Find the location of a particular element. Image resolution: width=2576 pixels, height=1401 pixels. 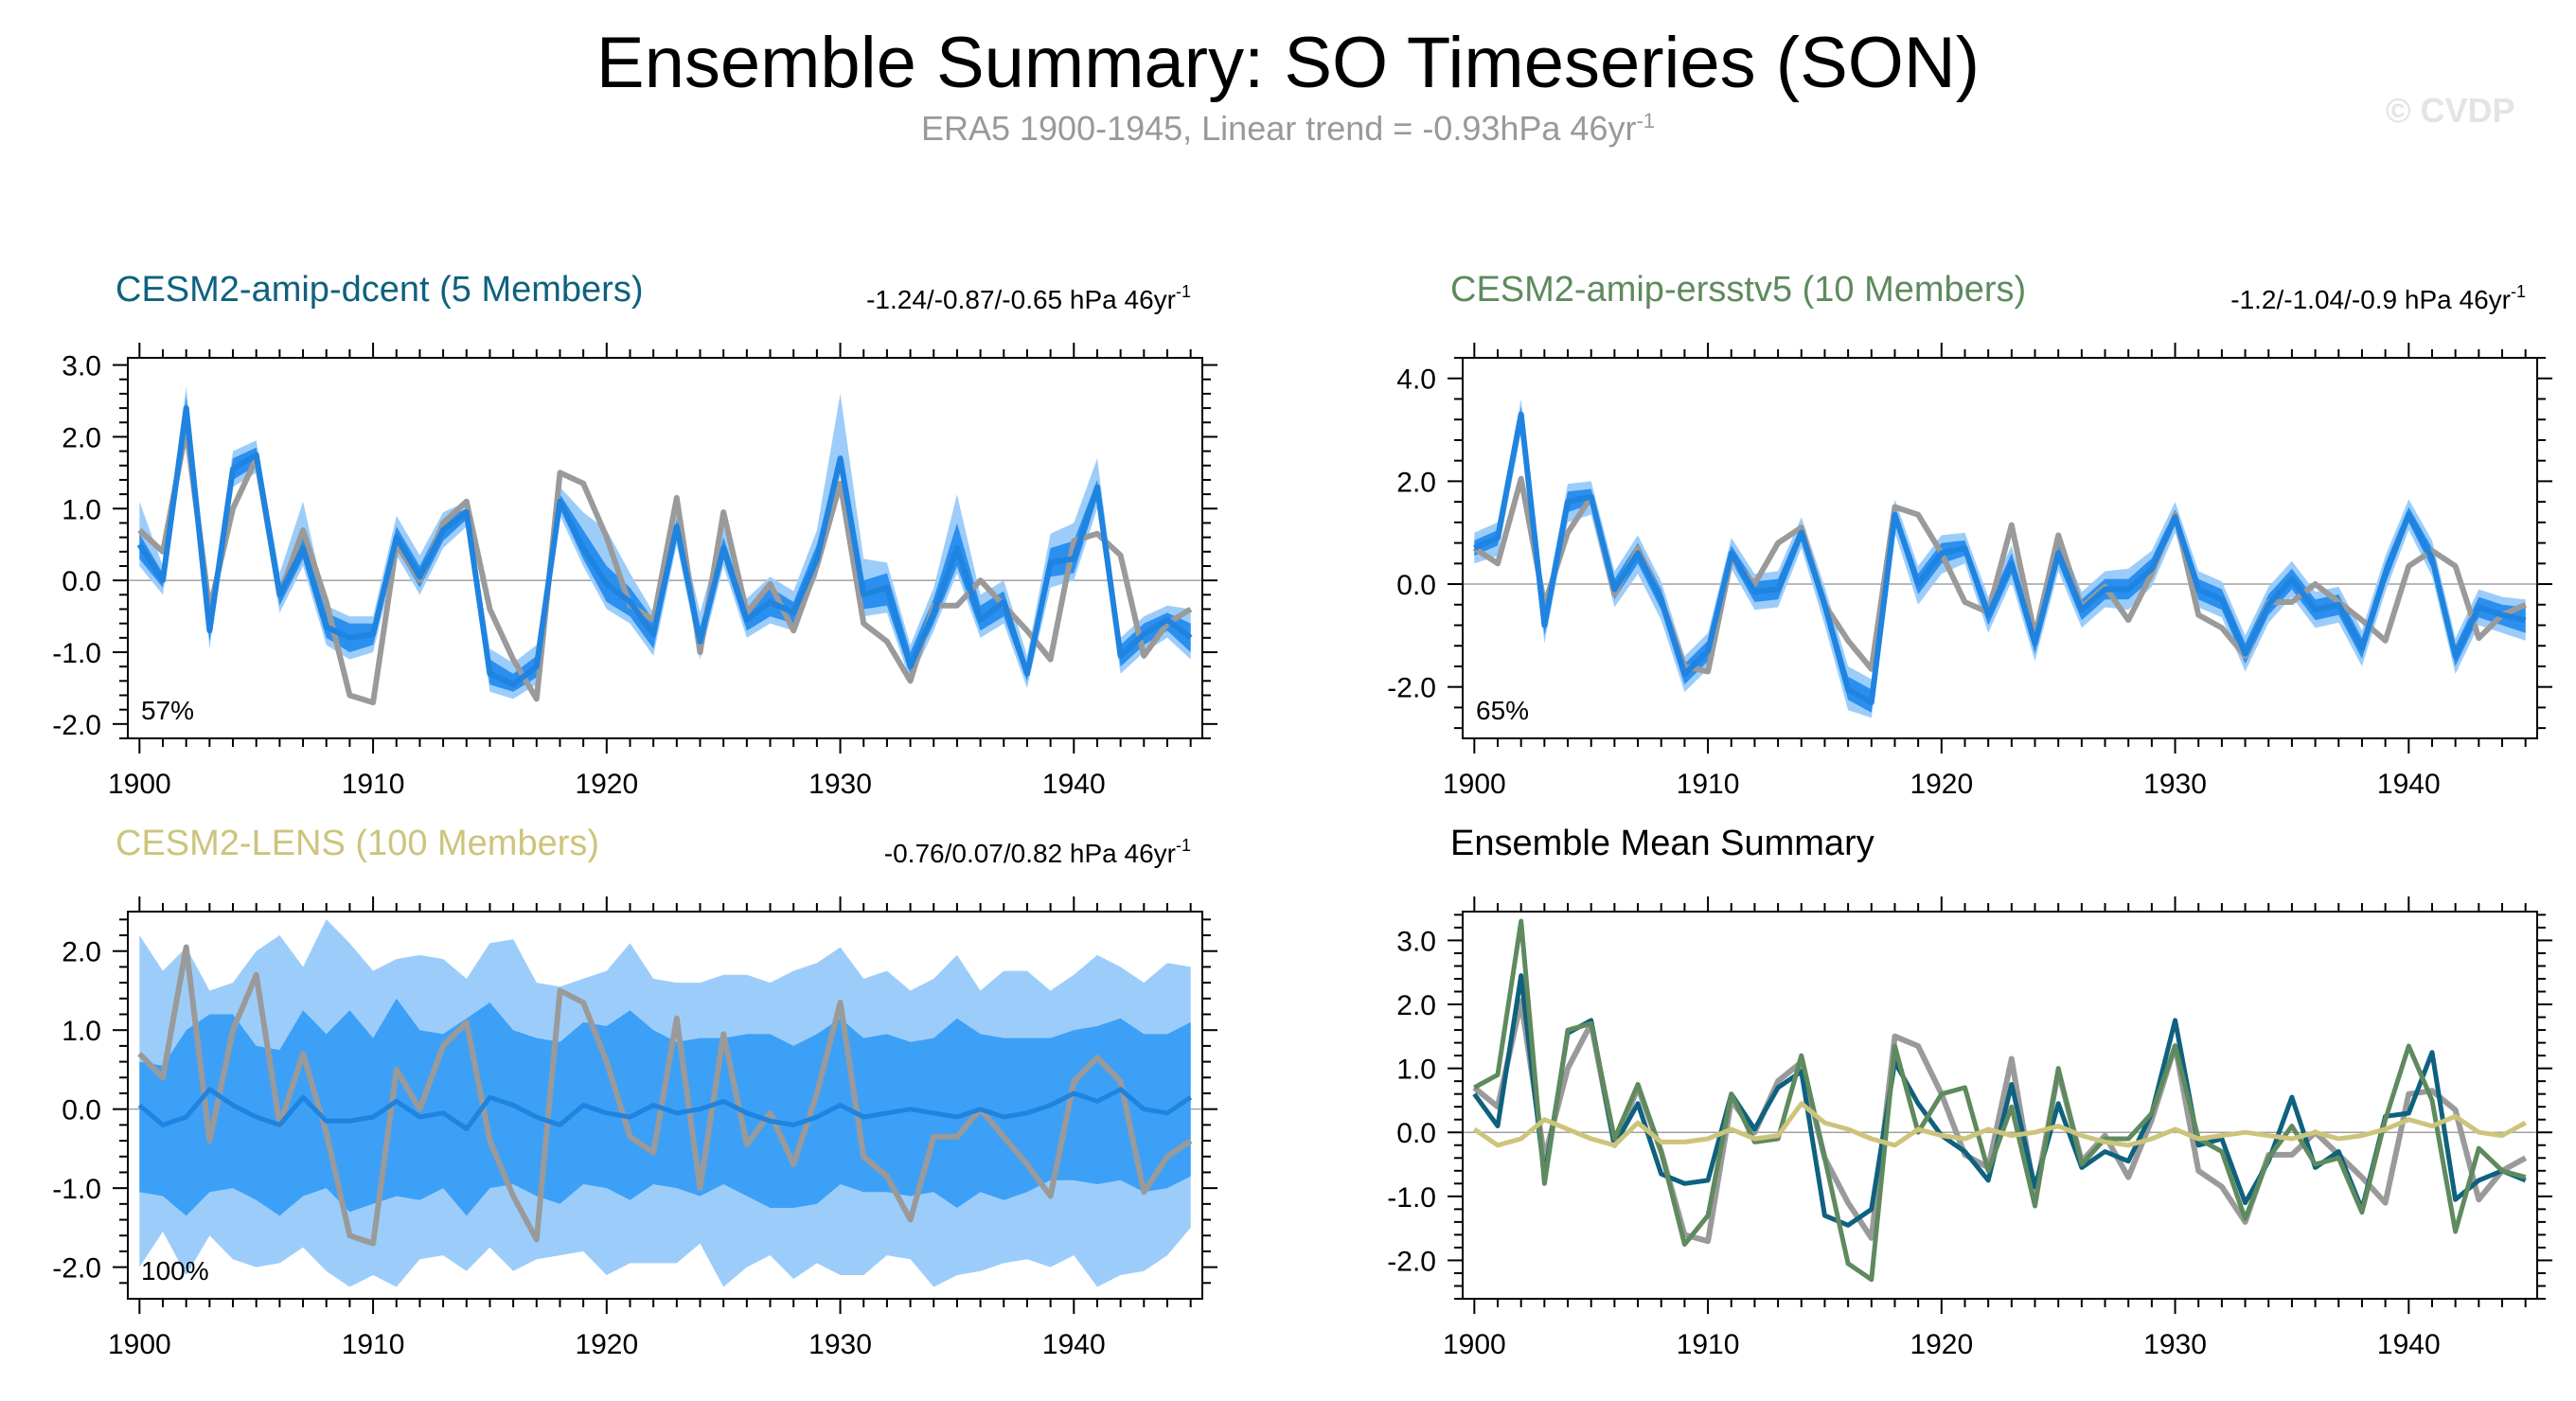

trend-text: -1.2/-1.04/-0.9 hPa 46yr is located at coordinates (2370, 299).